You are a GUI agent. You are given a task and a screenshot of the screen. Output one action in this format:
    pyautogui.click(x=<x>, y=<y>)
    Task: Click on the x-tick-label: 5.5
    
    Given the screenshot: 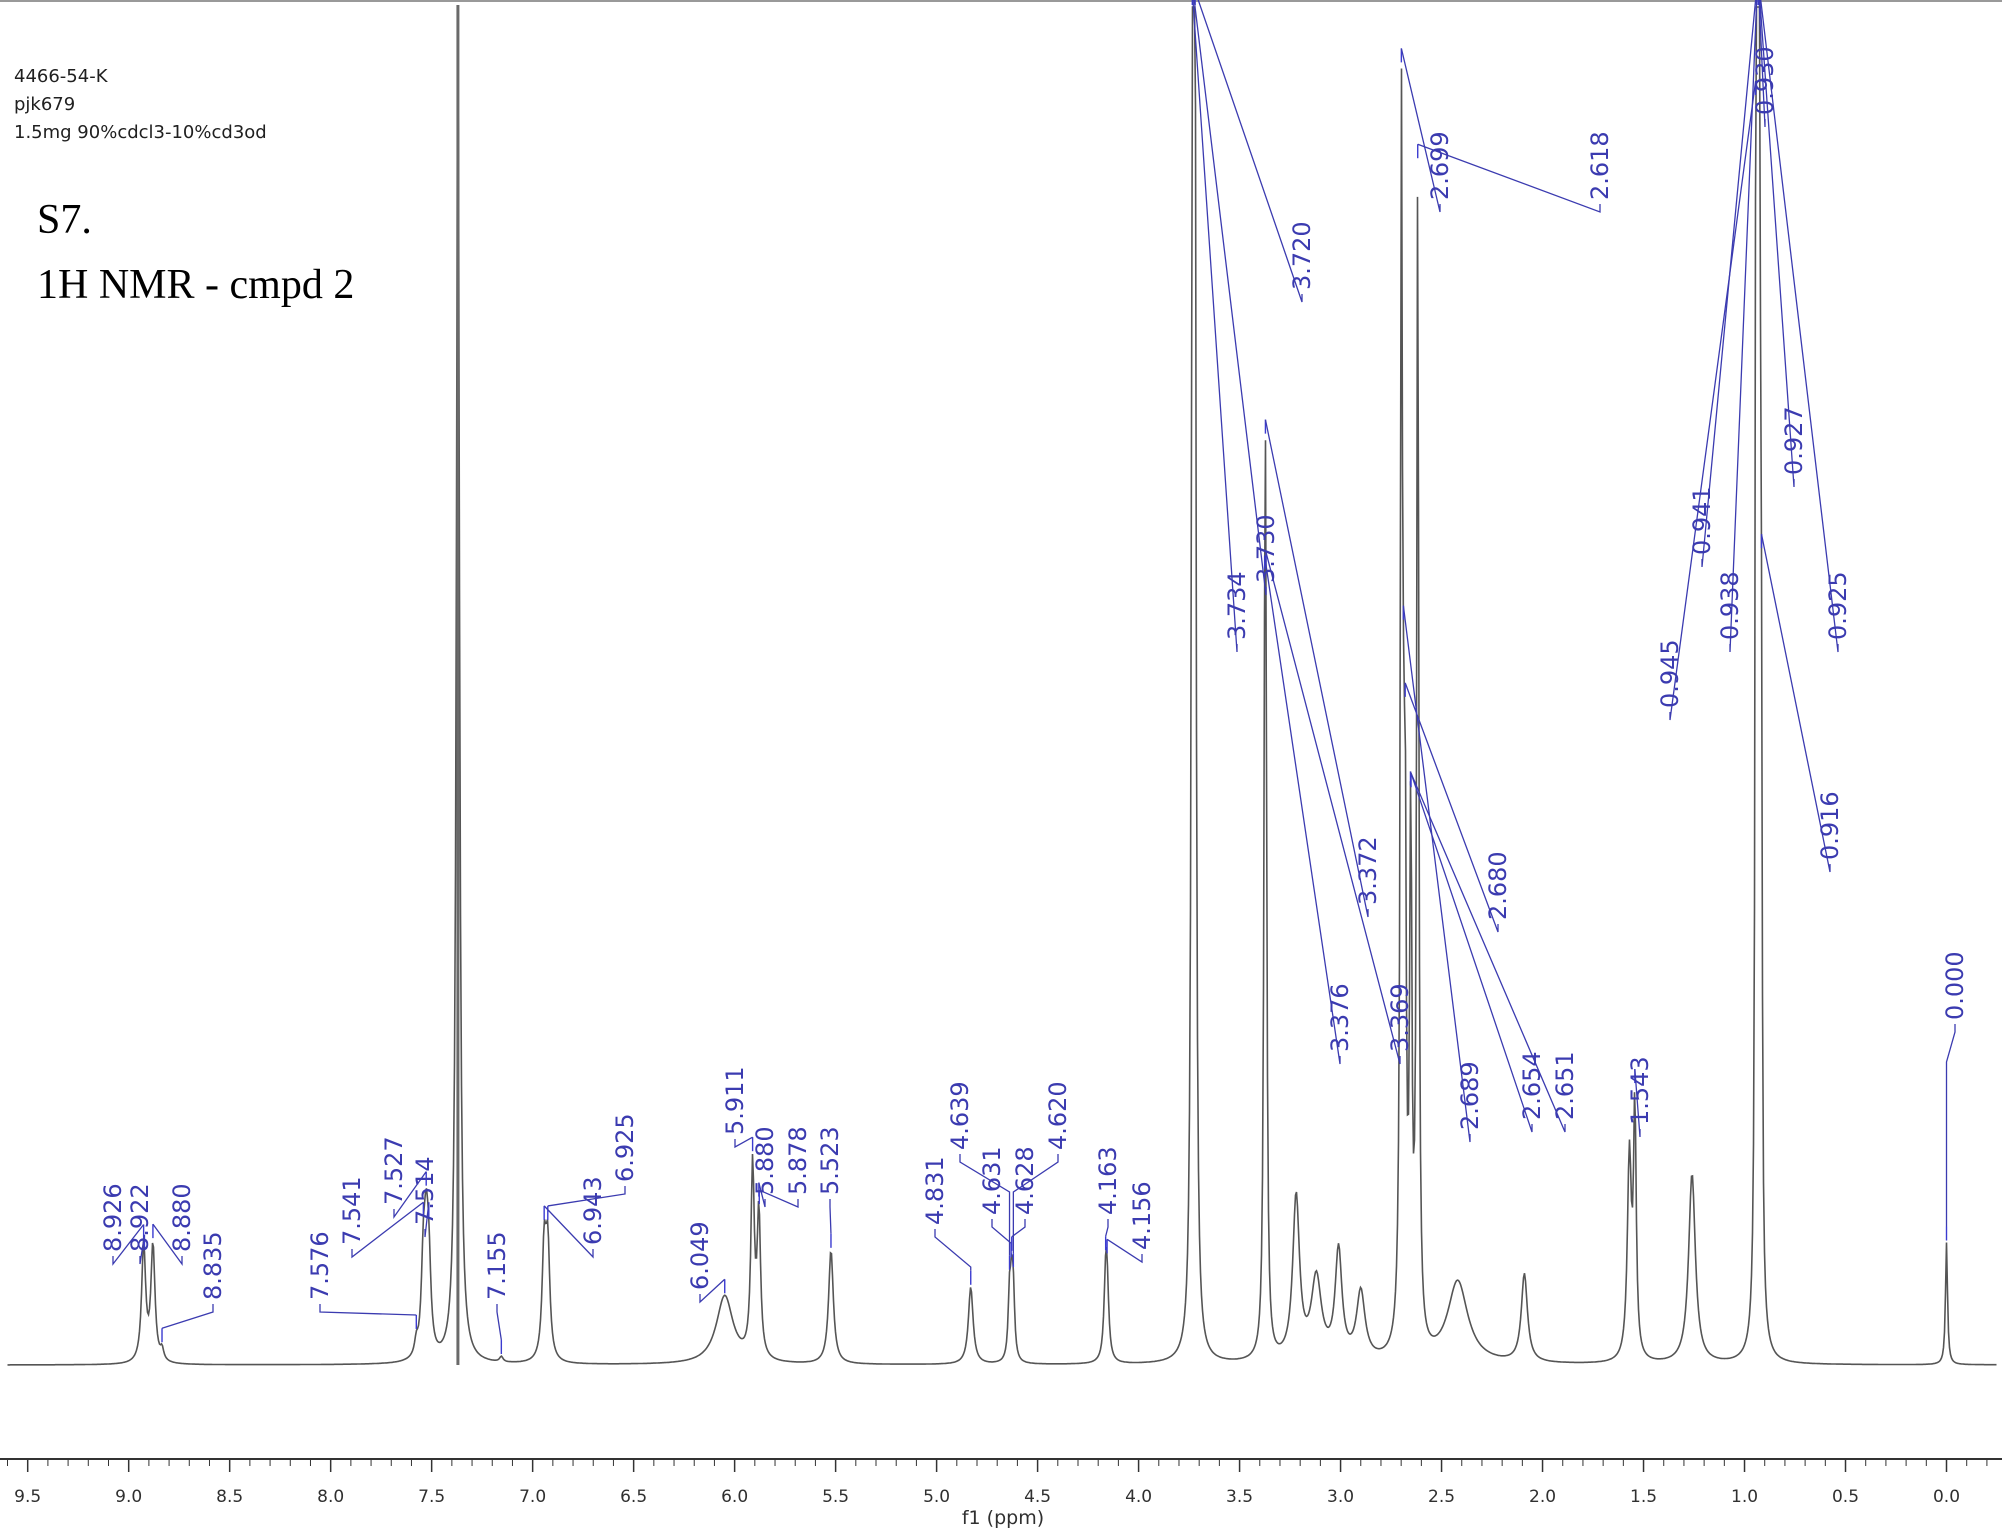 What is the action you would take?
    pyautogui.click(x=835, y=1497)
    